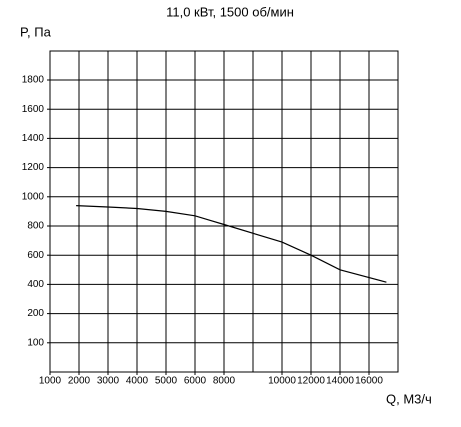  Describe the element at coordinates (33, 80) in the screenshot. I see `y-tick-label: 1800` at that location.